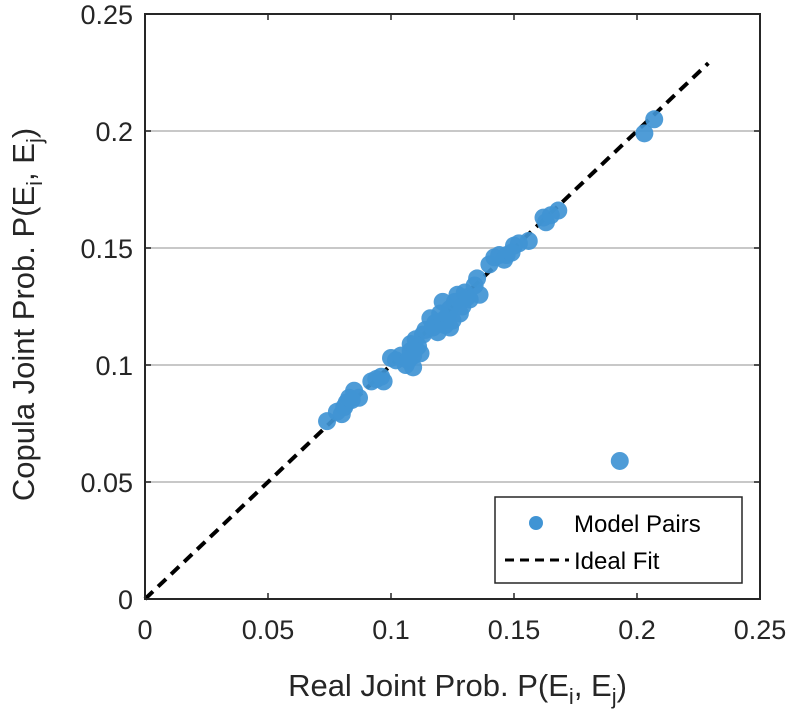 Image resolution: width=797 pixels, height=720 pixels. What do you see at coordinates (268, 630) in the screenshot?
I see `x-tick-label: 0.05` at bounding box center [268, 630].